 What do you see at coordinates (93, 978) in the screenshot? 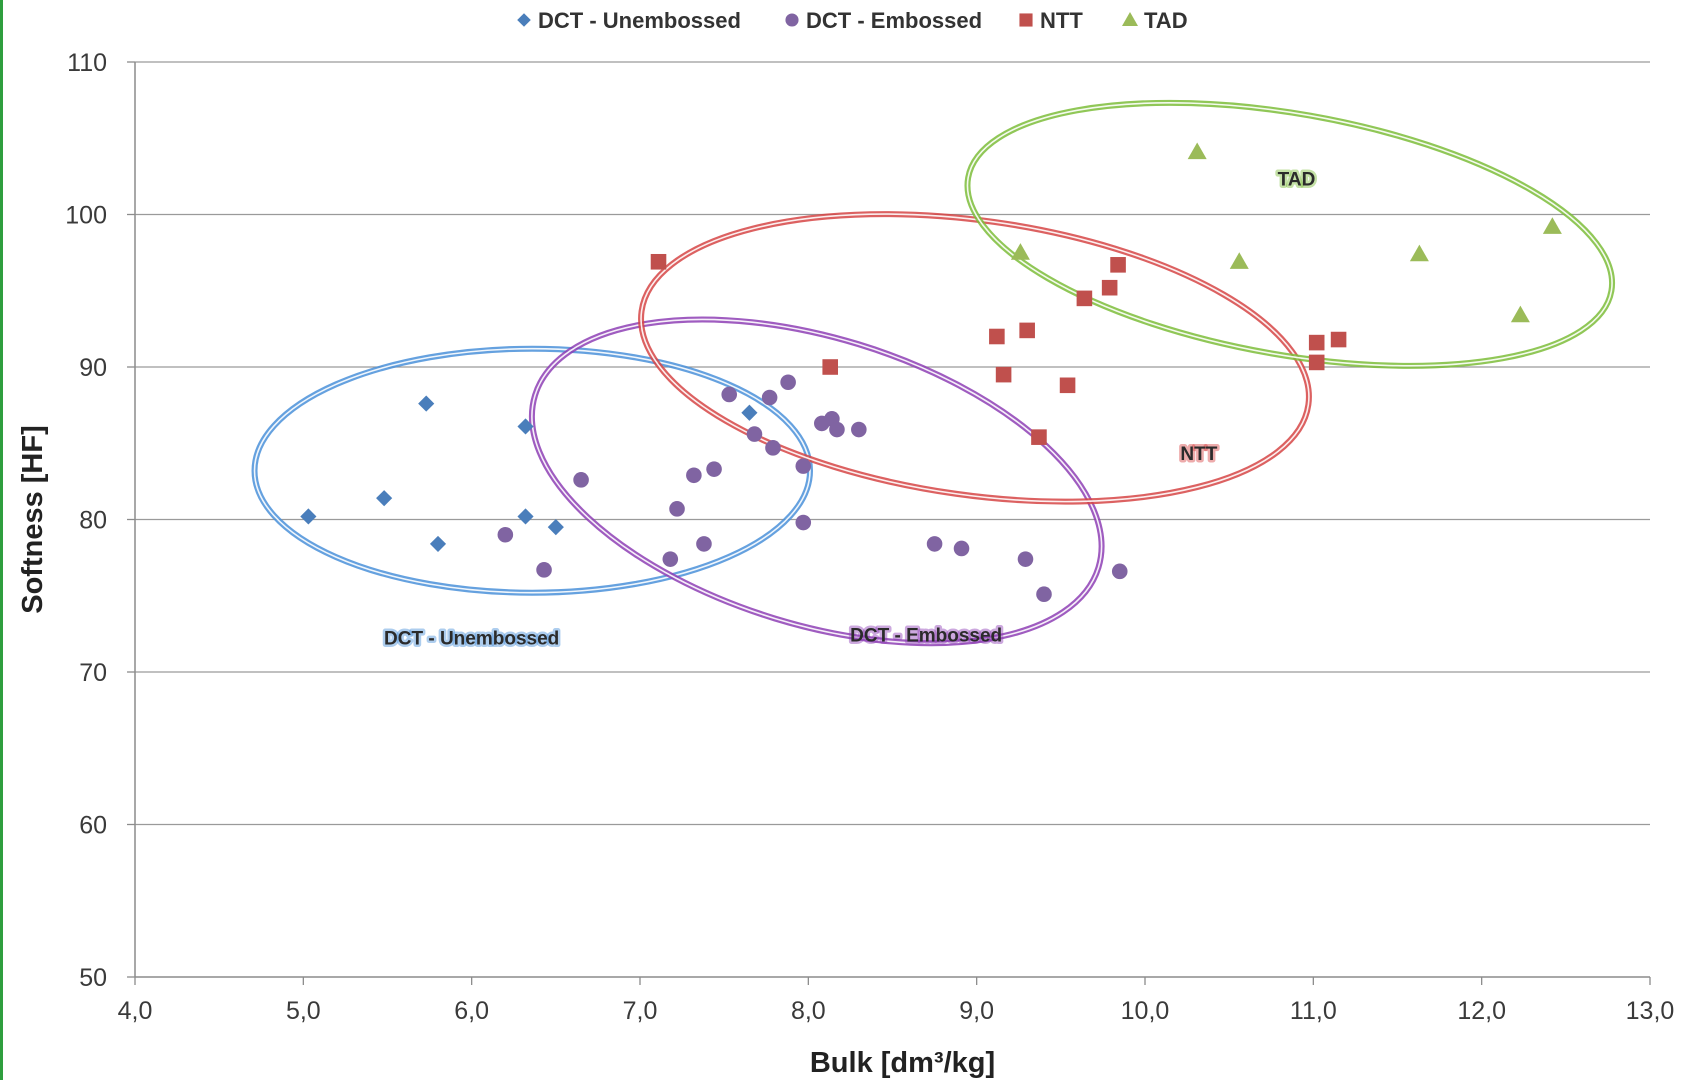
I see `y-tick-label: 50` at bounding box center [93, 978].